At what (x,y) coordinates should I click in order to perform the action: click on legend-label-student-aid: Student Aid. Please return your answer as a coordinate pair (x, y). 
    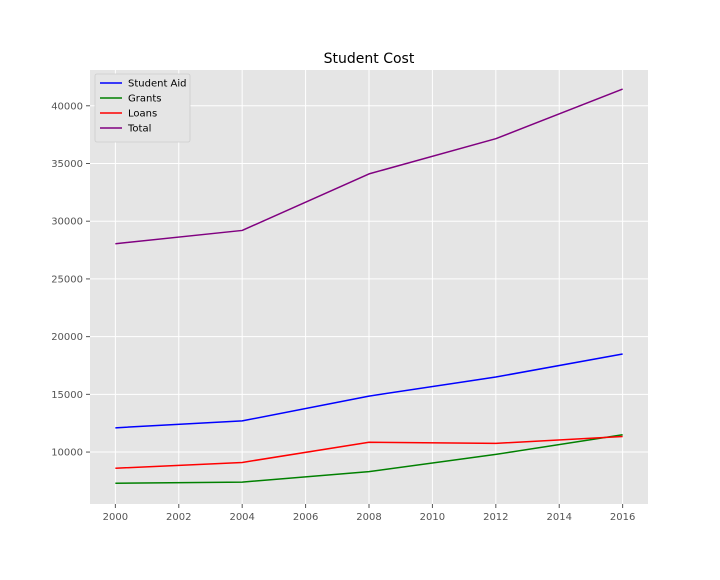
    Looking at the image, I should click on (157, 84).